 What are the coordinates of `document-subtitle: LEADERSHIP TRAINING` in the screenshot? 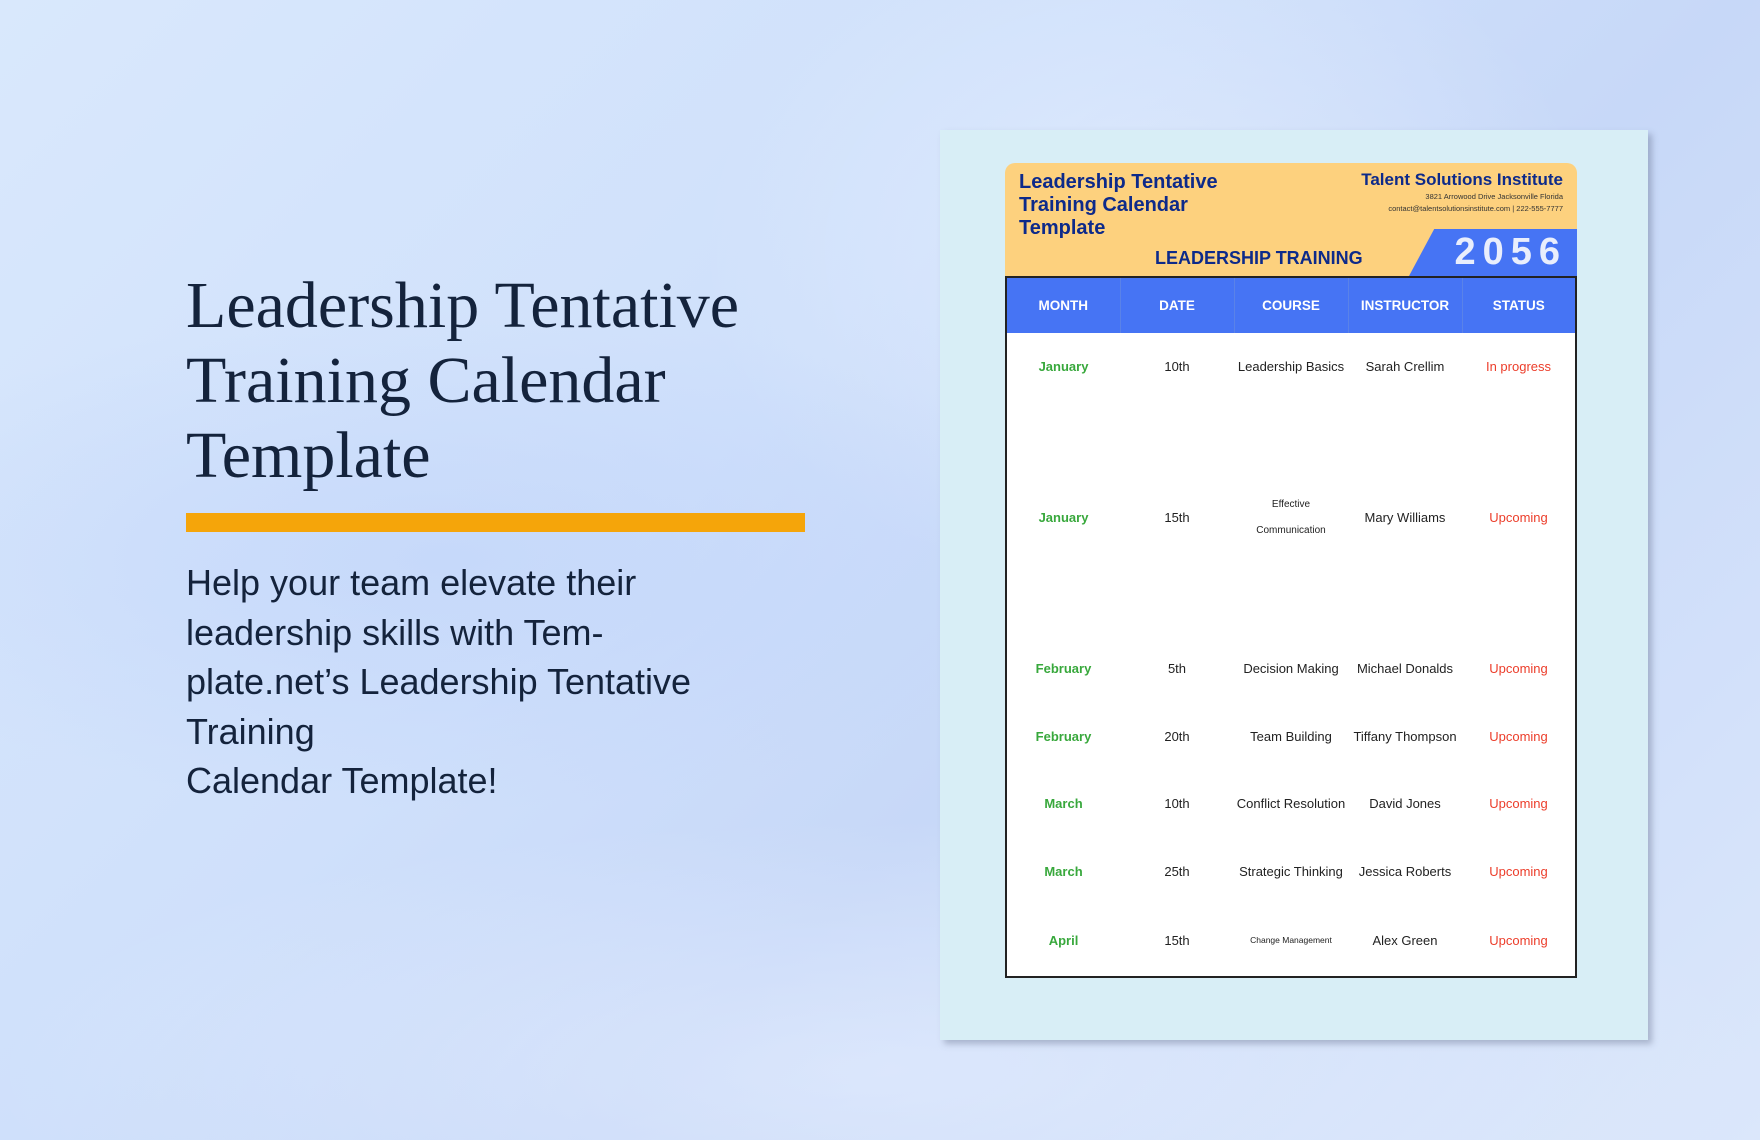 It's located at (1259, 258).